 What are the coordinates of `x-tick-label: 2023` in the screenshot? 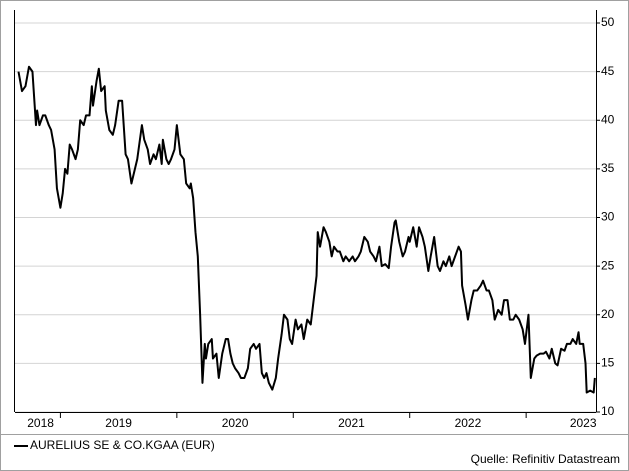 It's located at (583, 423).